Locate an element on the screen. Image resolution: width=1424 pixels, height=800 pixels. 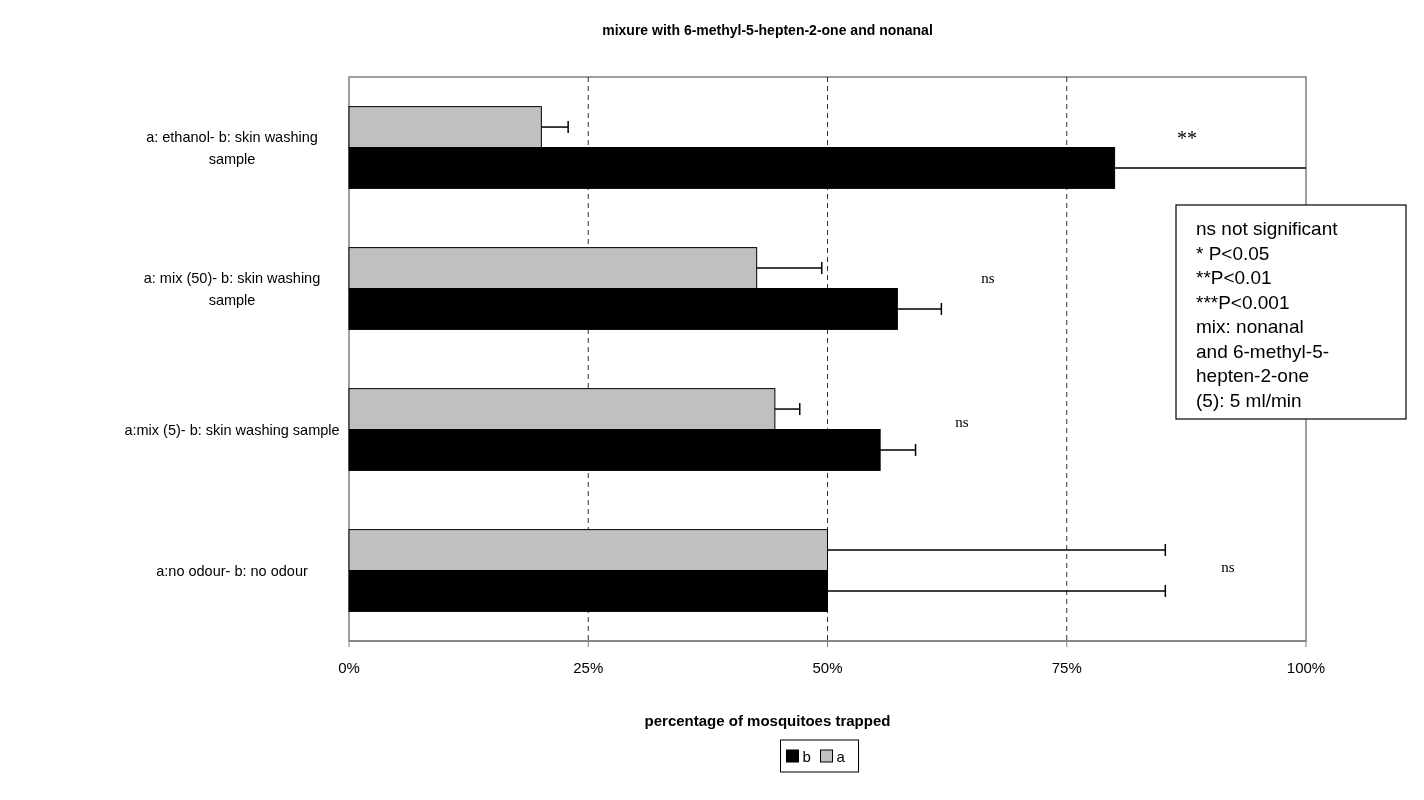
x-tick-label: 75% is located at coordinates (1066, 667).